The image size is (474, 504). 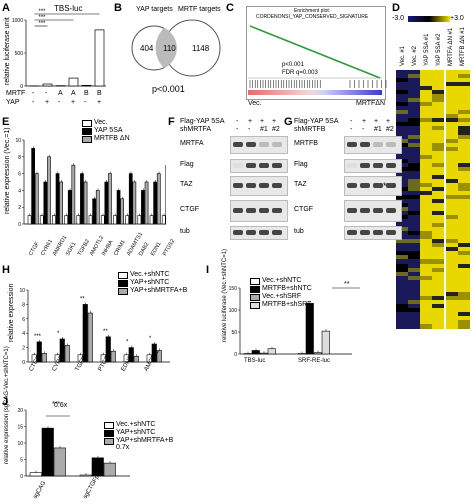 I want to click on blot-row-label: CTGF, so click(x=190, y=209).